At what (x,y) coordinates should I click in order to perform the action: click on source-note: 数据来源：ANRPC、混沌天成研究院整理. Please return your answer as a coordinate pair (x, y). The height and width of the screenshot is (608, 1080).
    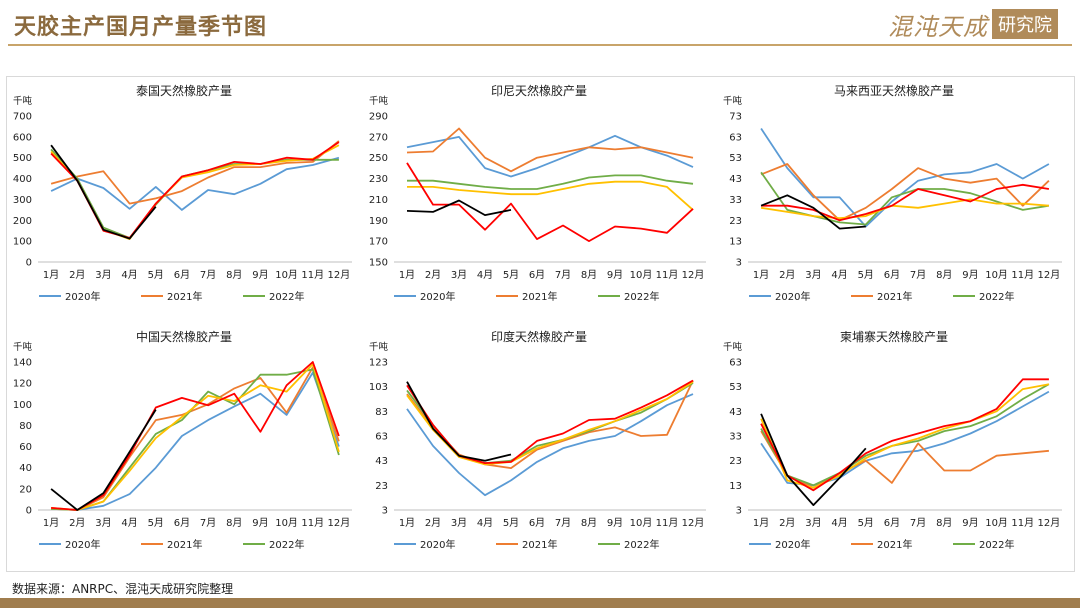
    Looking at the image, I should click on (123, 589).